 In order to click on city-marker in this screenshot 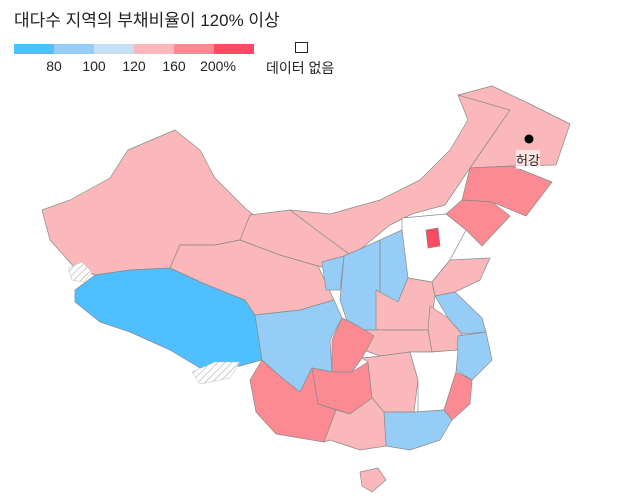, I will do `click(529, 139)`.